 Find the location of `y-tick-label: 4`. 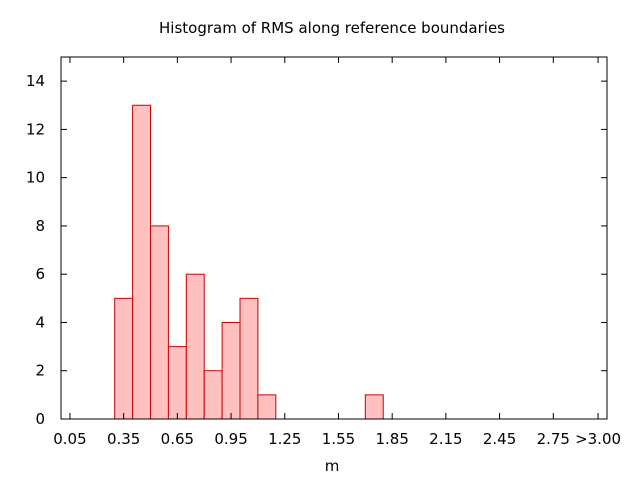

y-tick-label: 4 is located at coordinates (40, 322).